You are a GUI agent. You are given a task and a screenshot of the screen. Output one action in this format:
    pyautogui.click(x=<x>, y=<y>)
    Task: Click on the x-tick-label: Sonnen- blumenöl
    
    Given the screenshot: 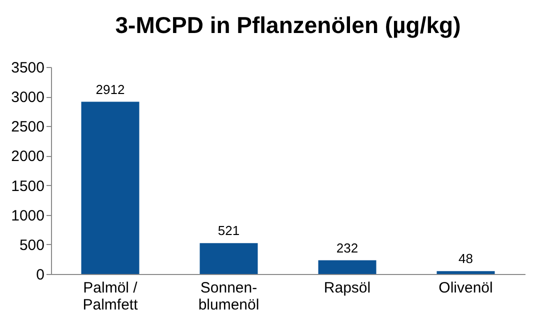 What is the action you would take?
    pyautogui.click(x=229, y=297)
    